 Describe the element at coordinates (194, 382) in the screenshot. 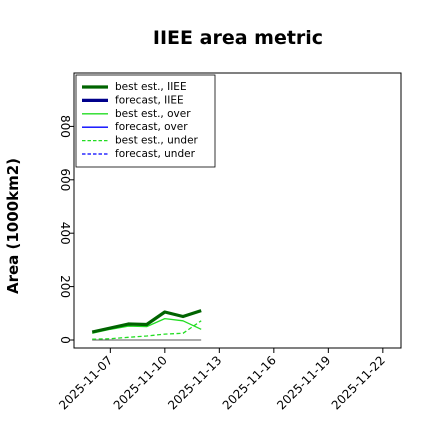

I see `x-tick-label: 2025-11-13` at that location.